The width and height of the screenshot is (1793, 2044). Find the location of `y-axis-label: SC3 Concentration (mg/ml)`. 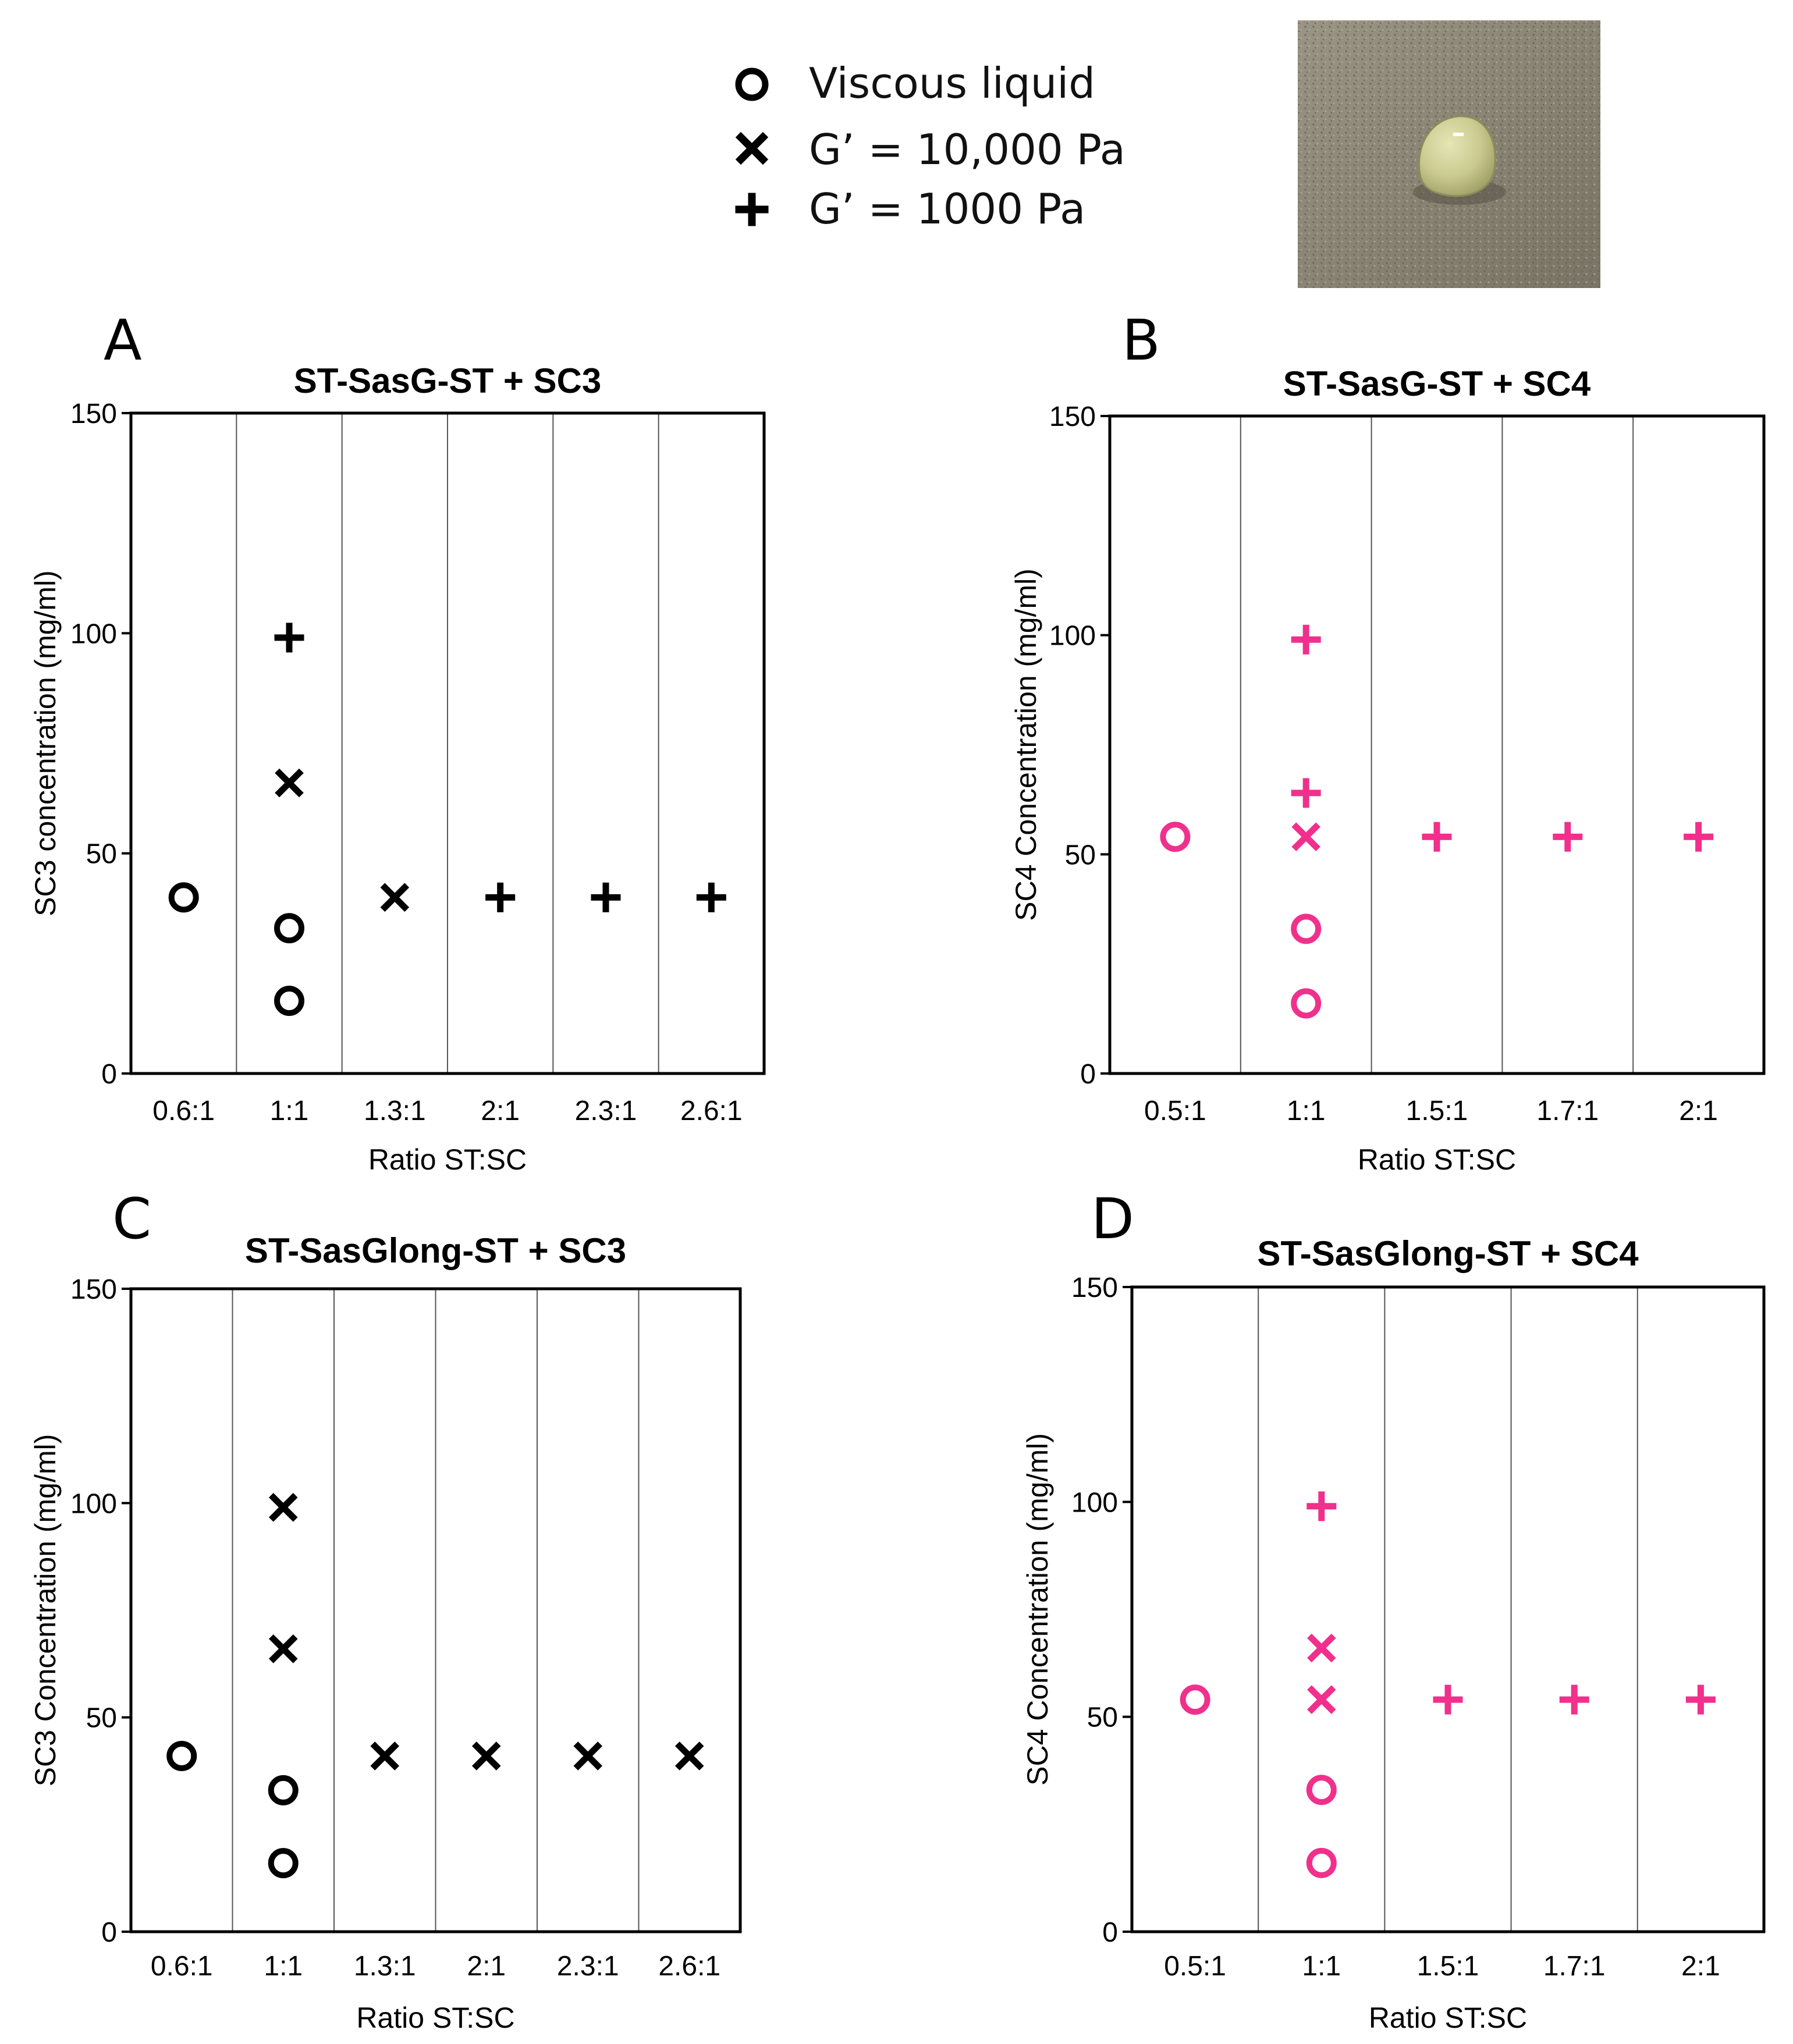

y-axis-label: SC3 Concentration (mg/ml) is located at coordinates (46, 1610).